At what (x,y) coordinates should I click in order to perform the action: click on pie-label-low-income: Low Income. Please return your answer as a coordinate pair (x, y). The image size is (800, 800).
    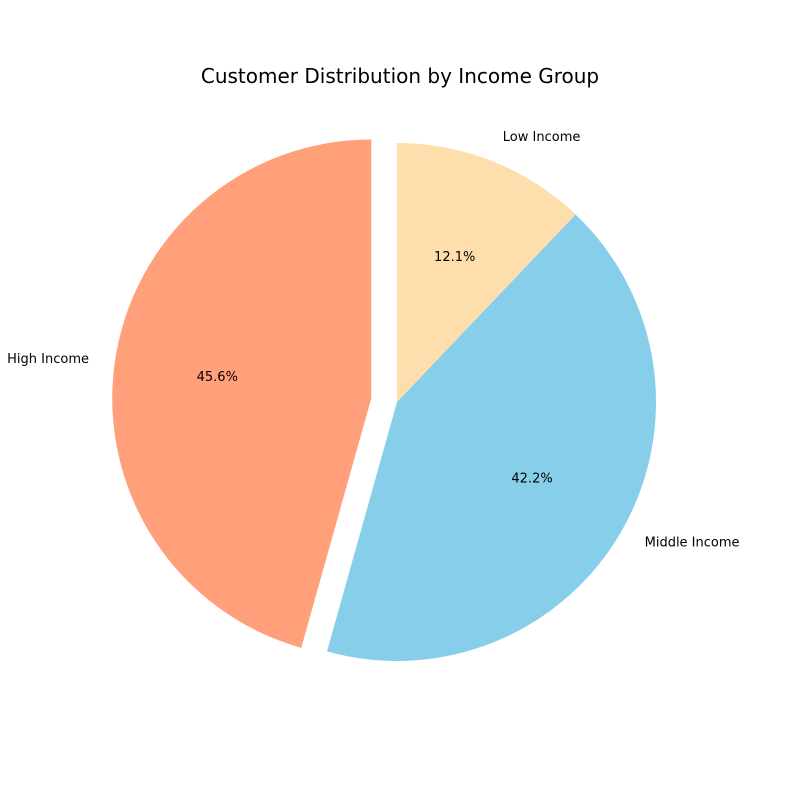
    Looking at the image, I should click on (542, 137).